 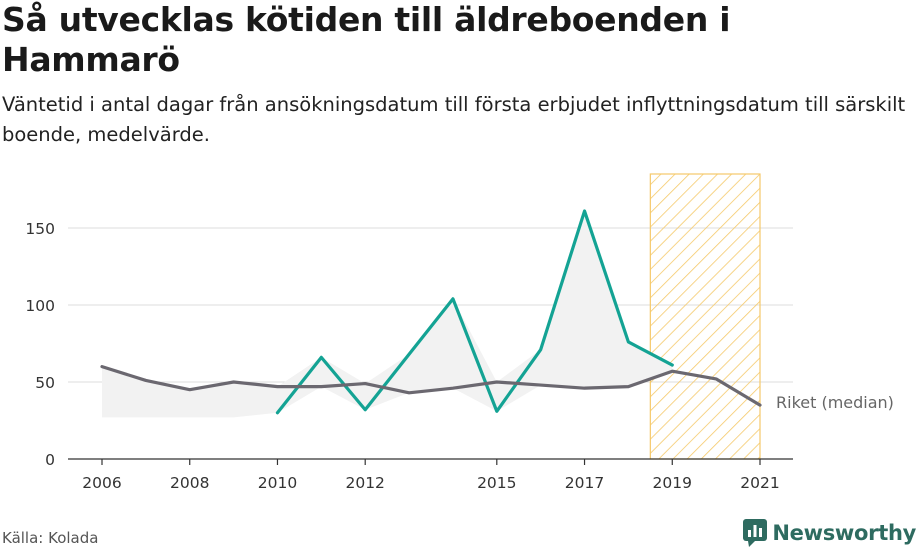 What do you see at coordinates (50, 460) in the screenshot?
I see `y-tick-label: 0` at bounding box center [50, 460].